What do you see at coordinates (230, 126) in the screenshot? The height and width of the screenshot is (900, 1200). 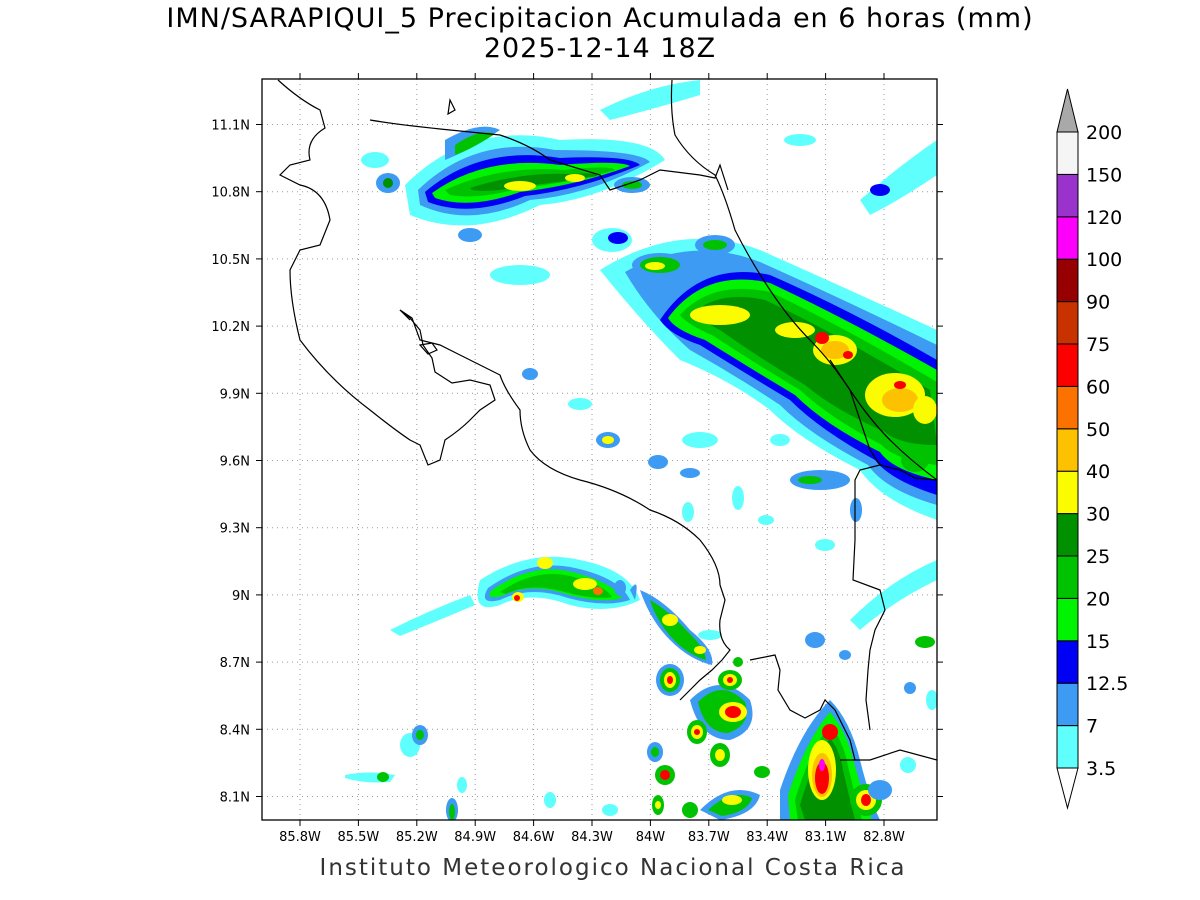 I see `lat-label: 11.1N` at bounding box center [230, 126].